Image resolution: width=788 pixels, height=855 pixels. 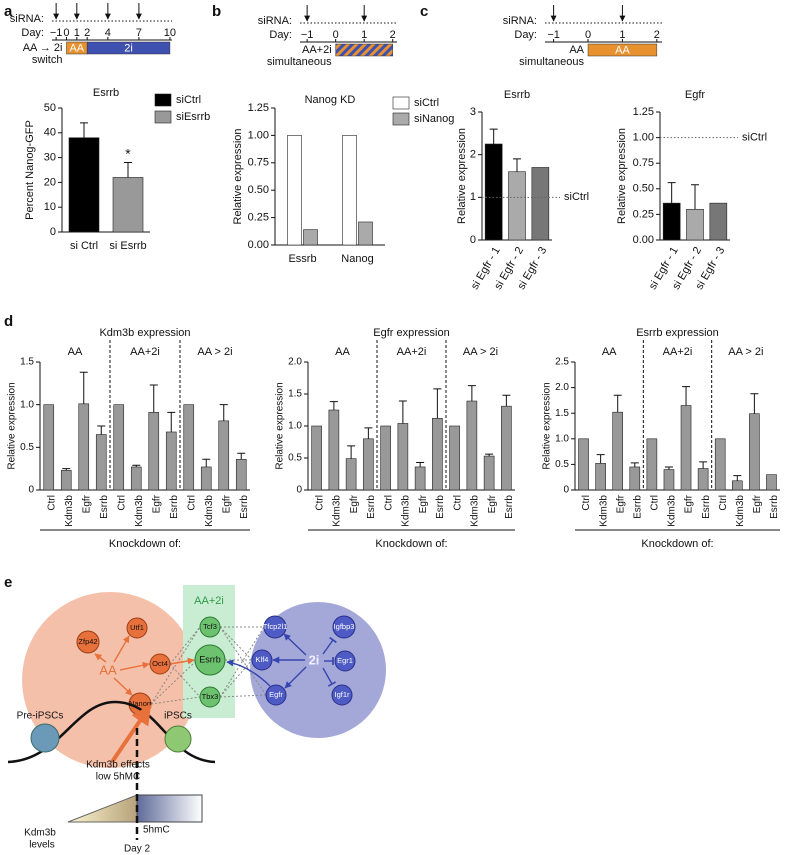 I want to click on segment-label: 2i, so click(x=128, y=48).